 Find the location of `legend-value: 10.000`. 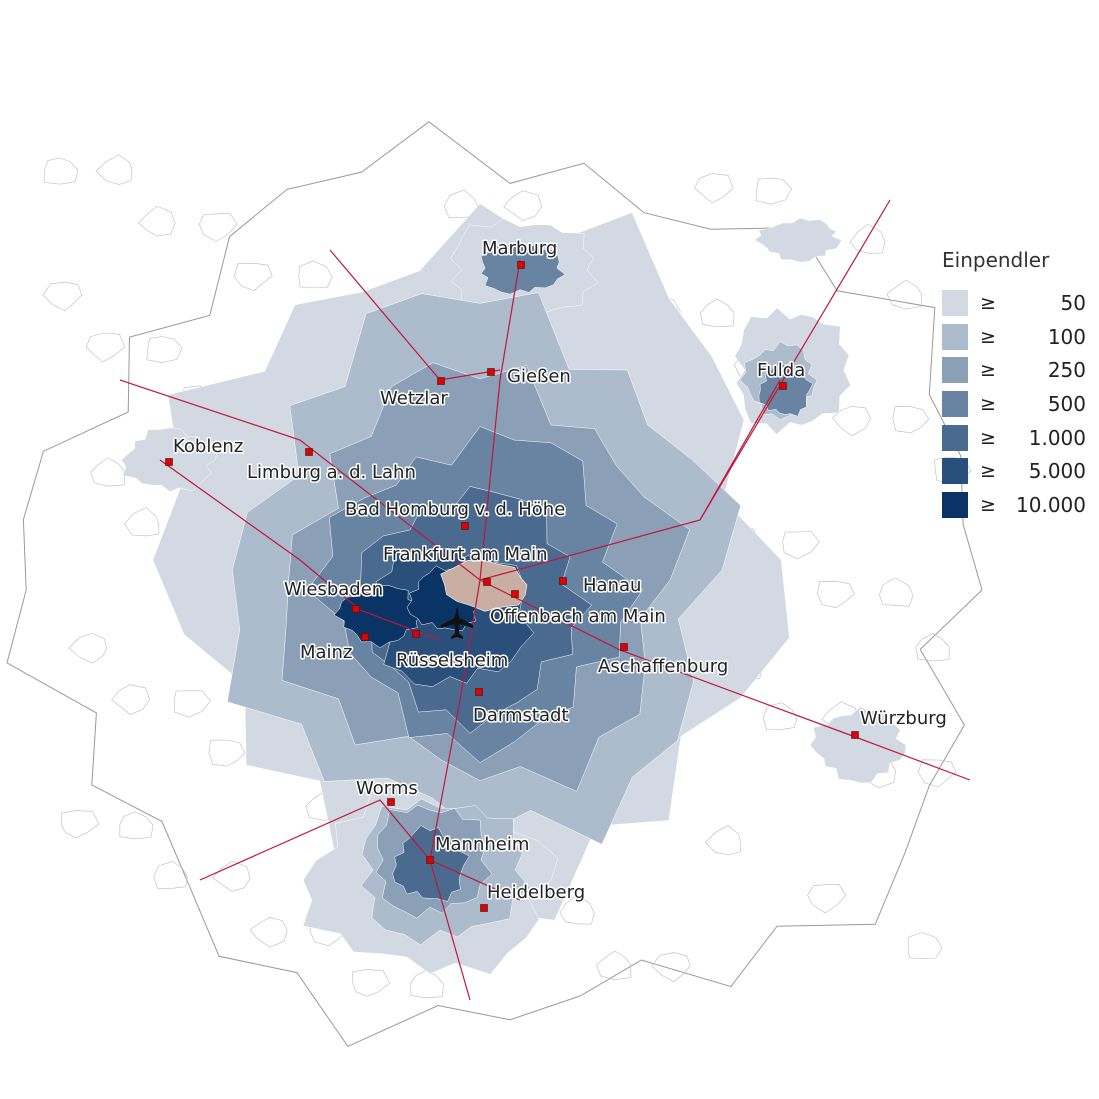

legend-value: 10.000 is located at coordinates (1051, 504).